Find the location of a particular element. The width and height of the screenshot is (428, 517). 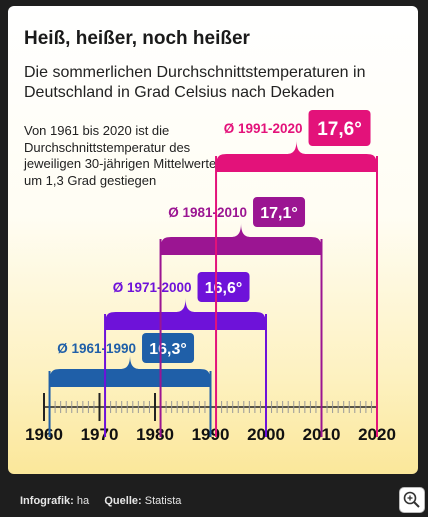

period-label: Ø 1971-2000 is located at coordinates (152, 287).